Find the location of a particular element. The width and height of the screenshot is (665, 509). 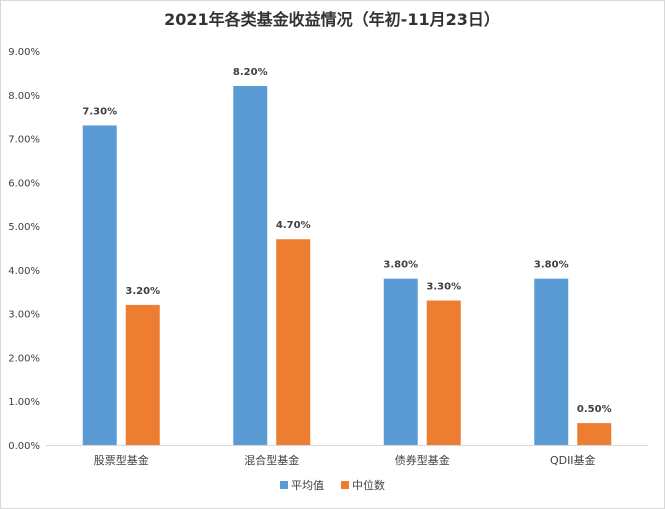

y-tick-label: 5.00% is located at coordinates (24, 227).